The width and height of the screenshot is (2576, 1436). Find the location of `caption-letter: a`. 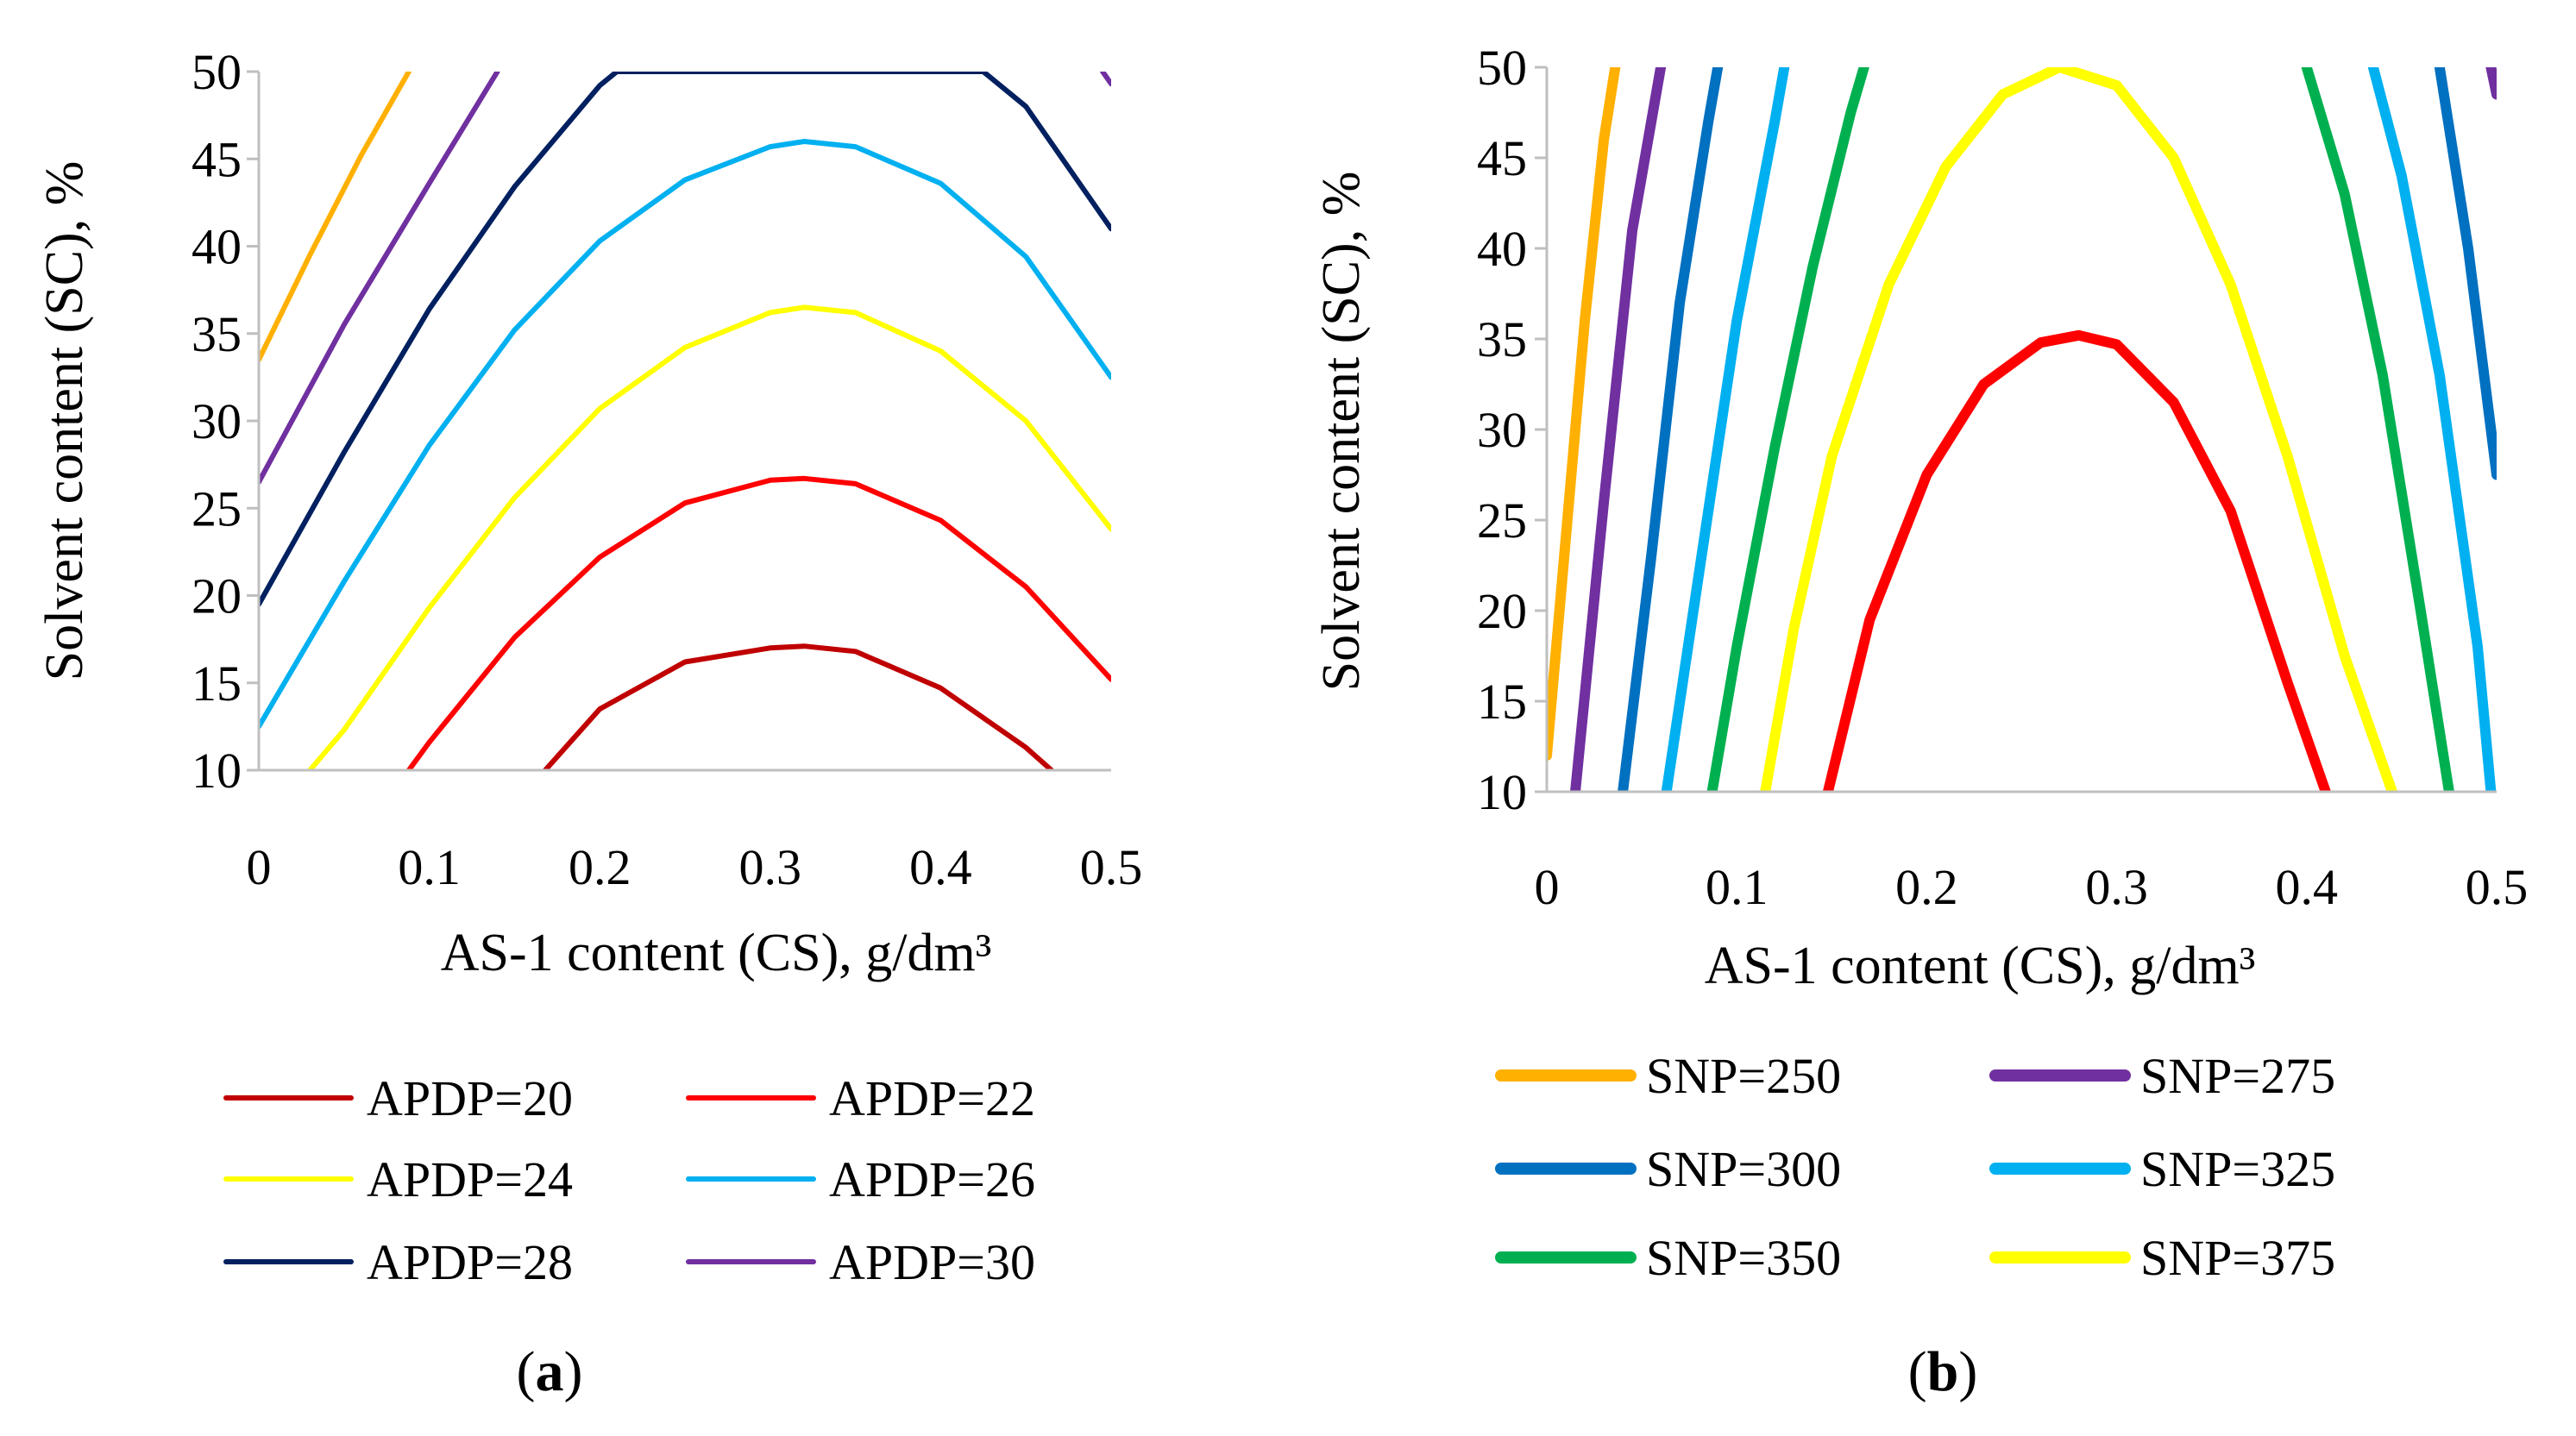

caption-letter: a is located at coordinates (550, 1371).